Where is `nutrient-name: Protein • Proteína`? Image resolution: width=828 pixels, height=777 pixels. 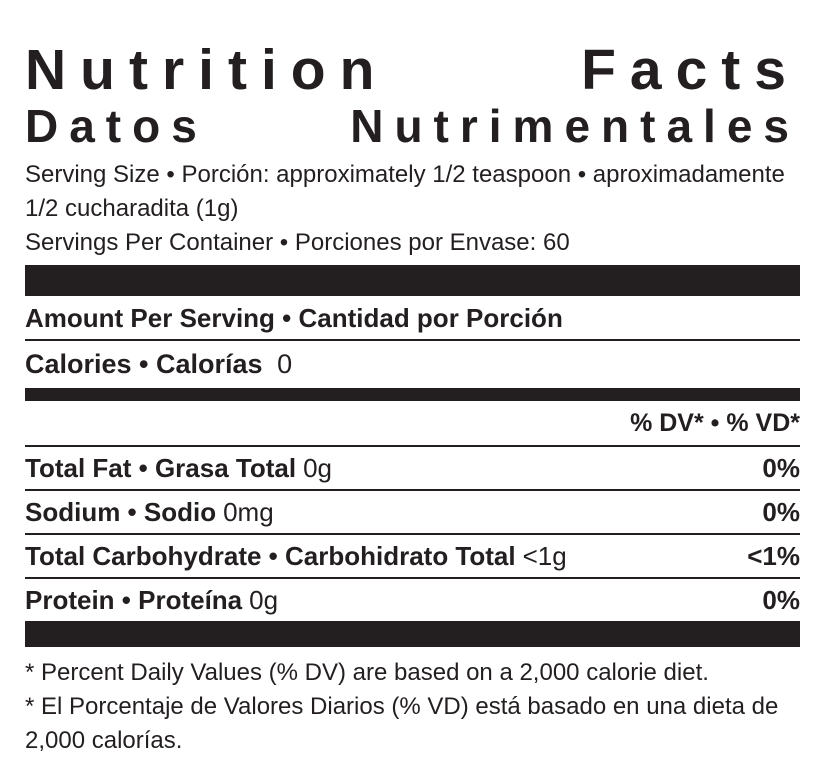
nutrient-name: Protein • Proteína is located at coordinates (134, 600).